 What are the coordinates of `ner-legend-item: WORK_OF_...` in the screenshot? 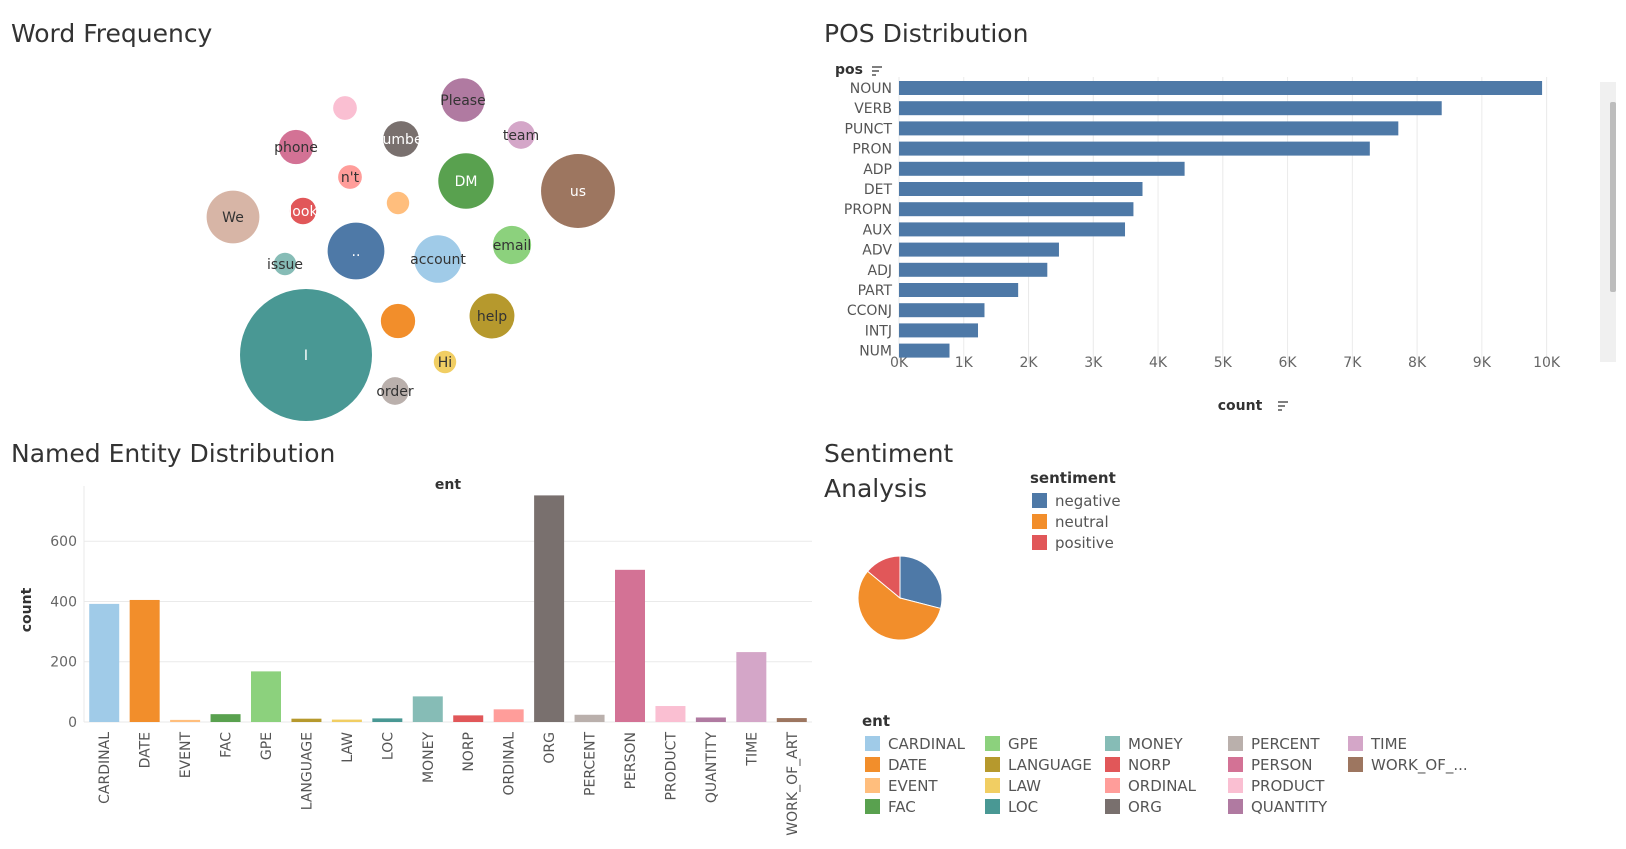 It's located at (1408, 765).